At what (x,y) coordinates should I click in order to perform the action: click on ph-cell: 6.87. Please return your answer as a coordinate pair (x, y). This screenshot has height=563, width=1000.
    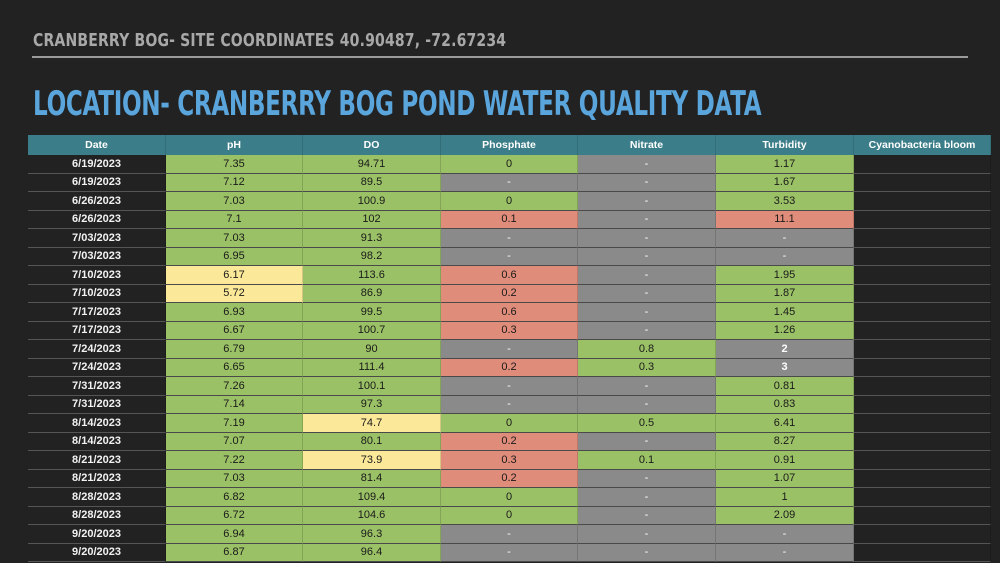
    Looking at the image, I should click on (234, 552).